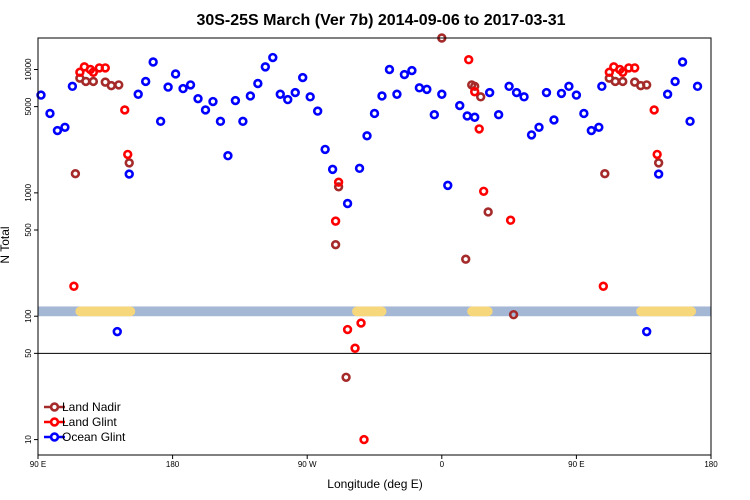 The image size is (750, 500). What do you see at coordinates (374, 484) in the screenshot?
I see `x-axis-label: Longitude (deg E)` at bounding box center [374, 484].